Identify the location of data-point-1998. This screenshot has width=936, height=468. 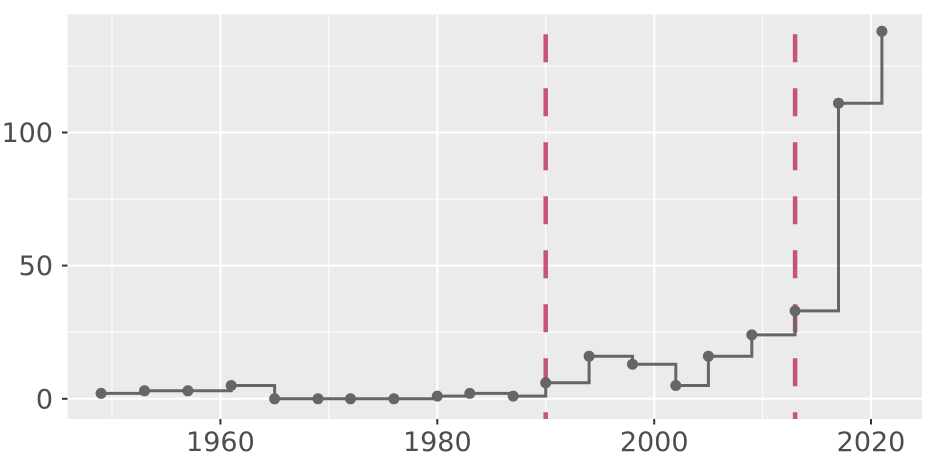
(632, 364).